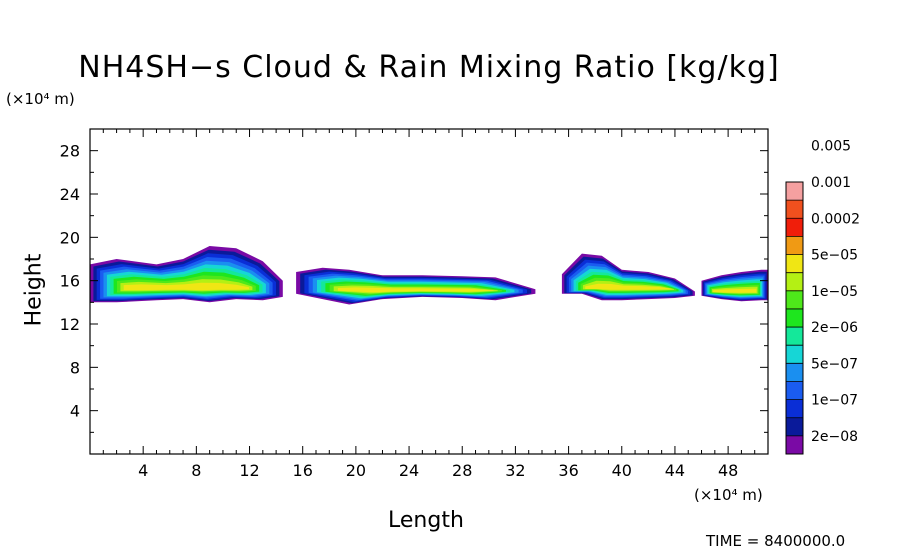  What do you see at coordinates (356, 470) in the screenshot?
I see `x-tick-label: 20` at bounding box center [356, 470].